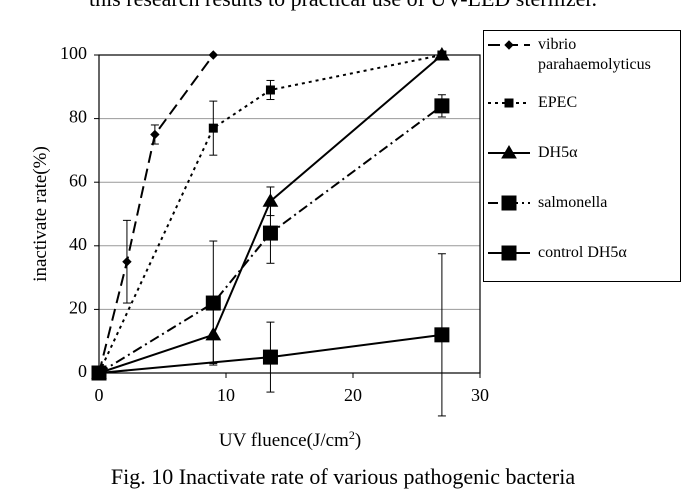 The width and height of the screenshot is (686, 496). I want to click on y-tick-label: 40, so click(78, 244).